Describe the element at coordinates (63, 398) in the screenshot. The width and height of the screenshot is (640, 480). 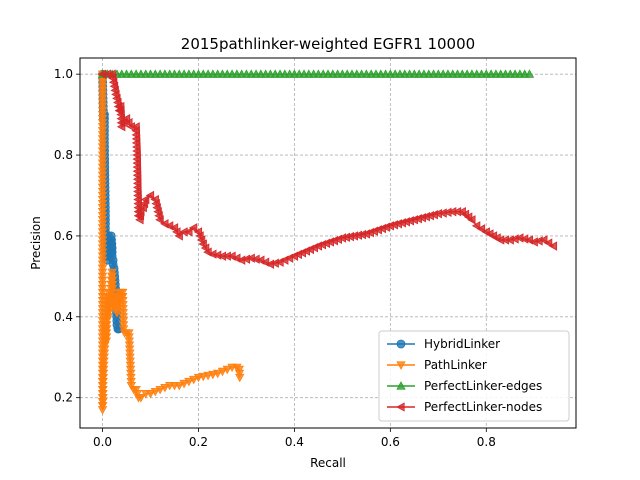
I see `y-tick-label: 0.2` at that location.